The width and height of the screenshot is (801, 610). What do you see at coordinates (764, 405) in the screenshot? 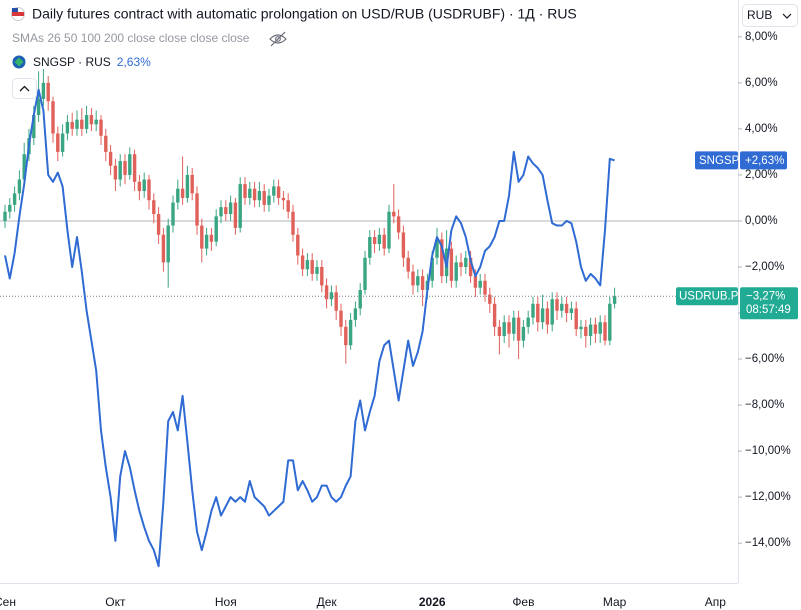
I see `y-tick-label: −8,00%` at bounding box center [764, 405].